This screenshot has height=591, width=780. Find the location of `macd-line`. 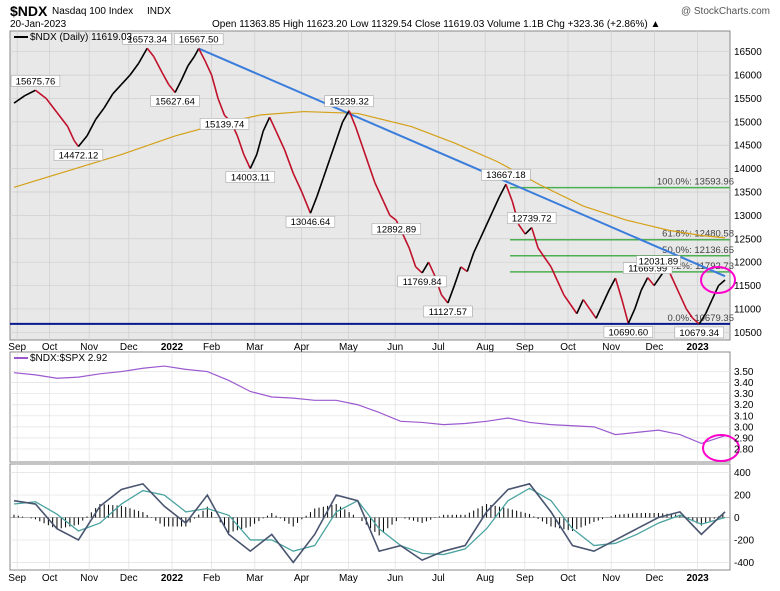

macd-line is located at coordinates (369, 523).